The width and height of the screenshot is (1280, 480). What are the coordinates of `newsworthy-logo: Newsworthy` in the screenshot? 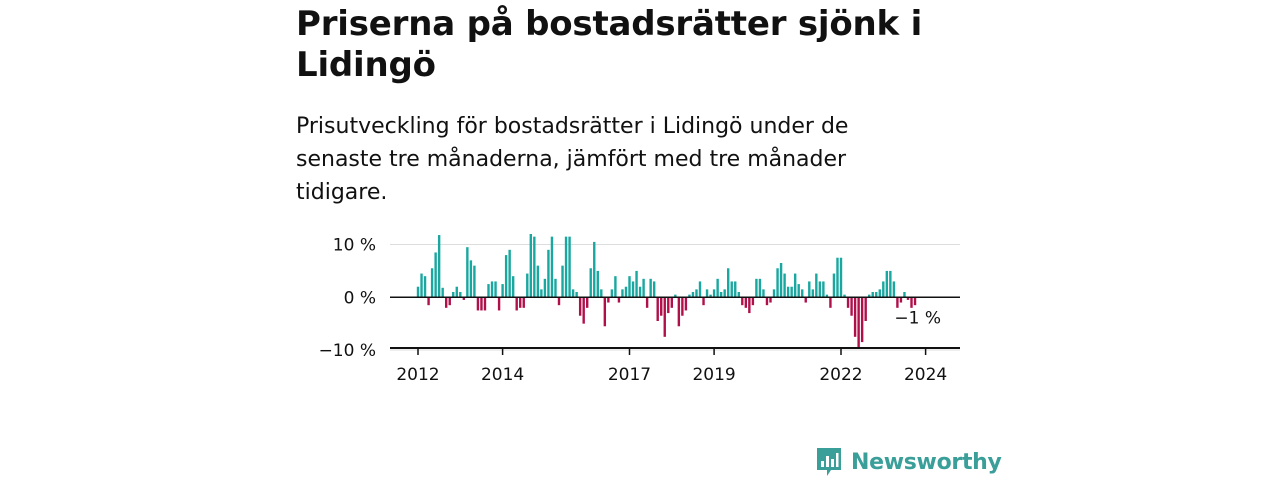 It's located at (908, 462).